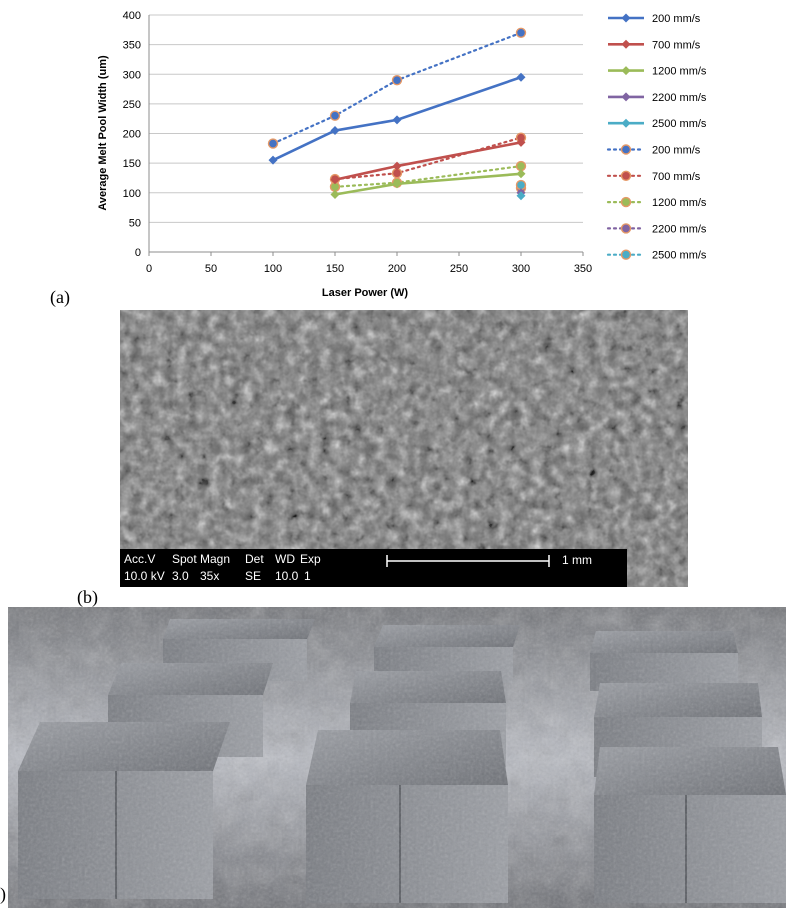 Image resolution: width=792 pixels, height=908 pixels. Describe the element at coordinates (310, 559) in the screenshot. I see `sem-exp-label: Exp` at that location.